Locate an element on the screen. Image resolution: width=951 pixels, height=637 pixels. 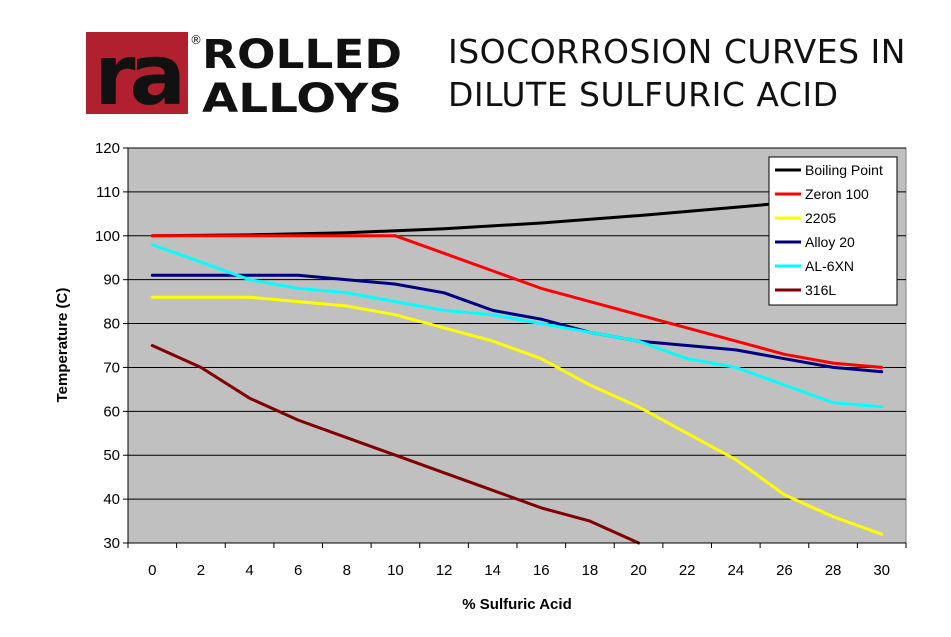
y-tick-label: 120 is located at coordinates (107, 148).